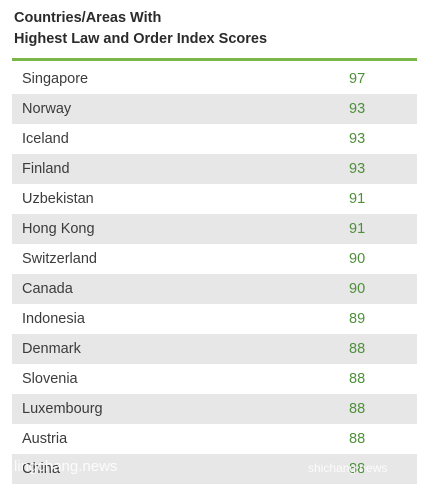  What do you see at coordinates (357, 319) in the screenshot?
I see `score-value: 89` at bounding box center [357, 319].